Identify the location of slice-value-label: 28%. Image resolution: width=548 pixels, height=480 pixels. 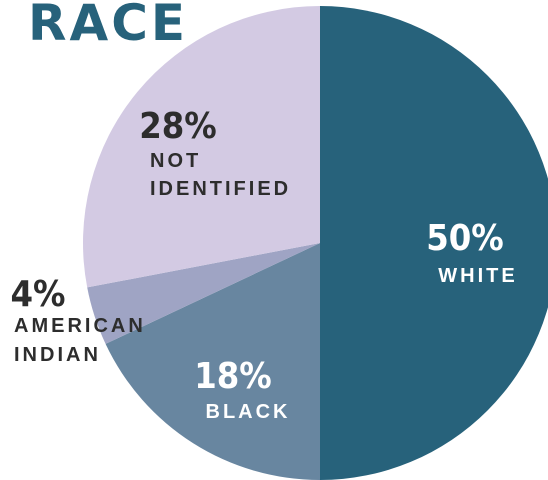
(178, 126).